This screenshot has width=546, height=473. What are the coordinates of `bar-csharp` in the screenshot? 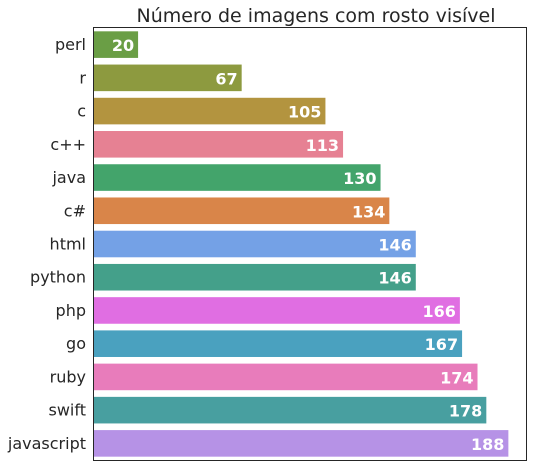 It's located at (242, 211).